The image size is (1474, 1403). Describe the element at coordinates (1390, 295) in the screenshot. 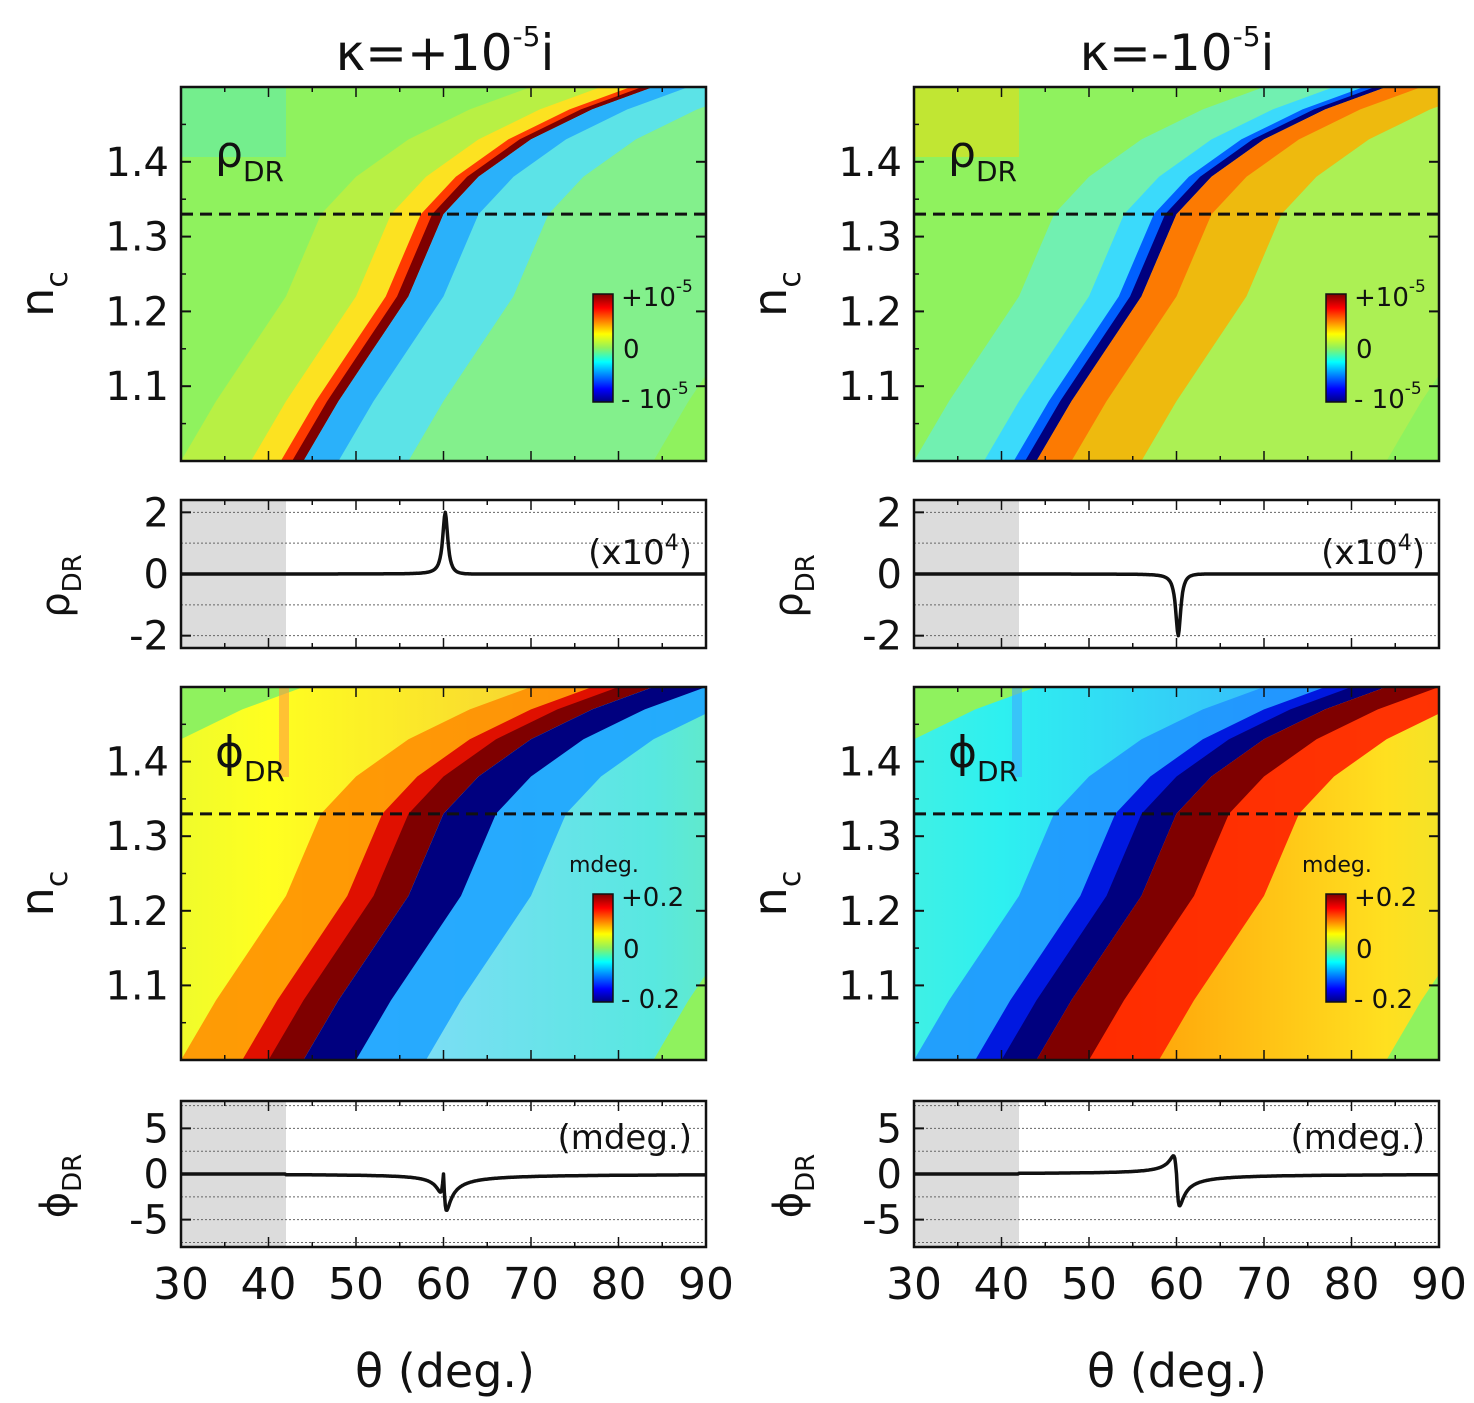

I see `rho-colorbar-max: +10-5` at that location.